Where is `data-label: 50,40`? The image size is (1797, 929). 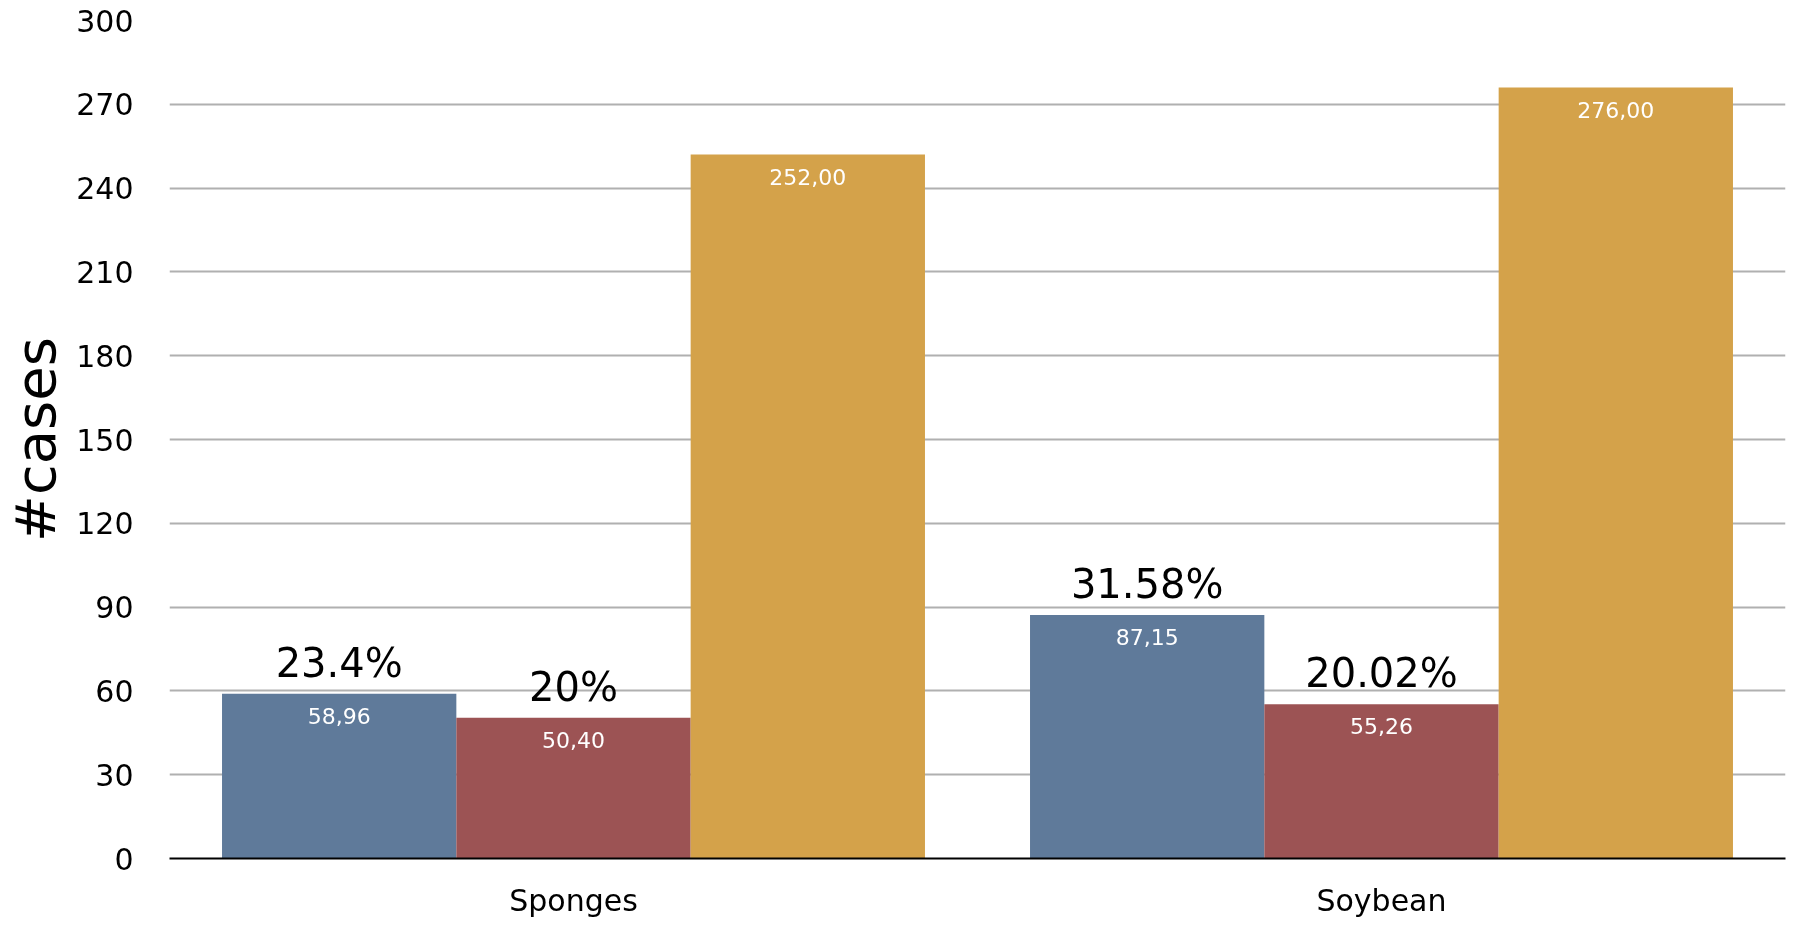 data-label: 50,40 is located at coordinates (573, 740).